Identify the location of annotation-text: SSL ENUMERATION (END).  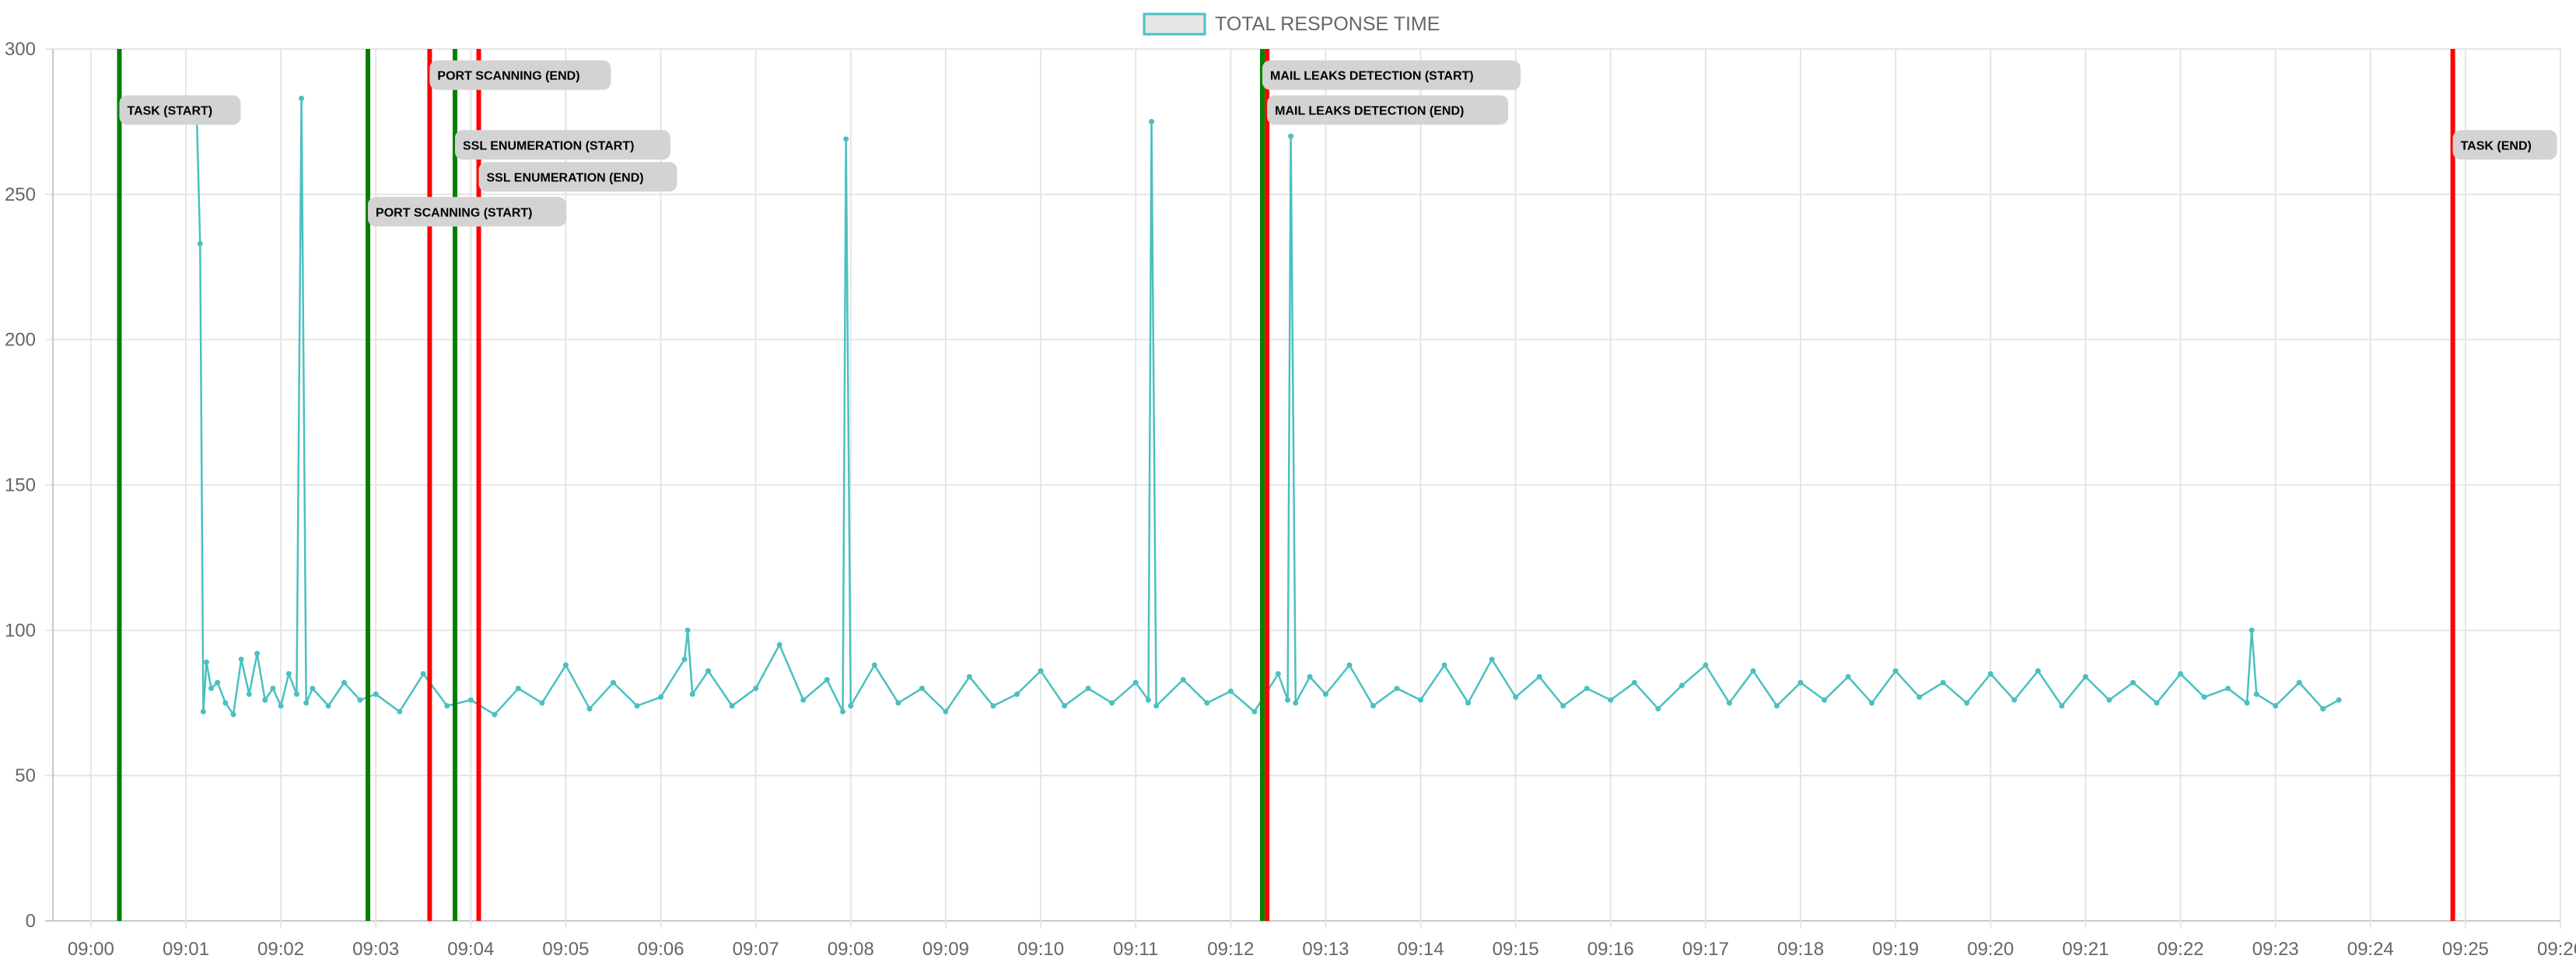
(566, 177).